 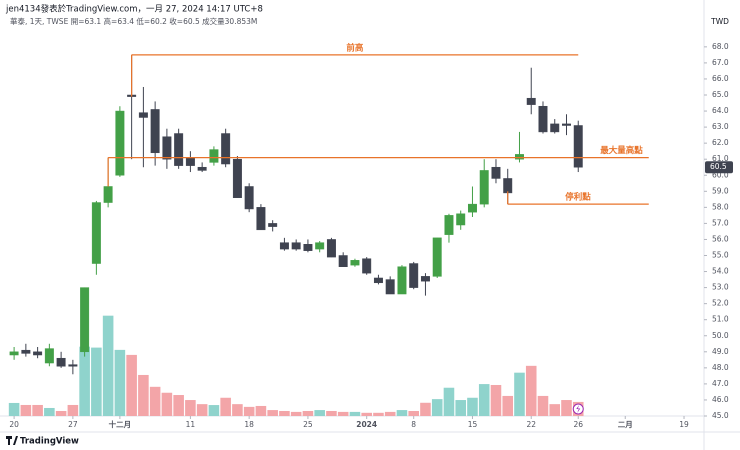 I want to click on y-tick-label: 67.0, so click(x=720, y=62).